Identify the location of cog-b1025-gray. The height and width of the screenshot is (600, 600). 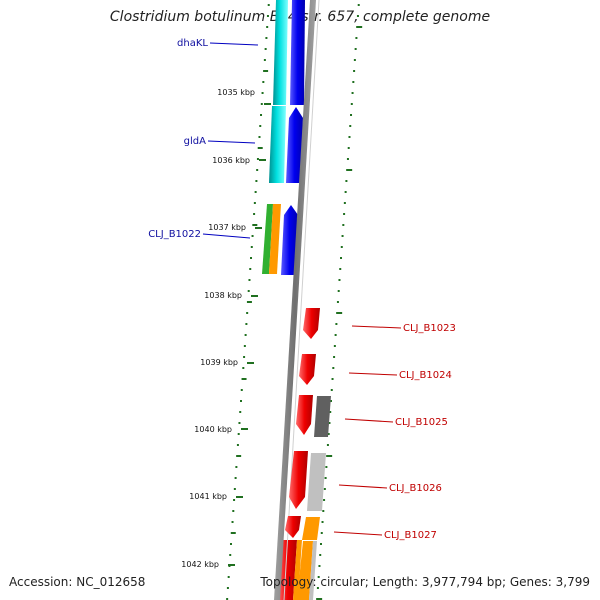
(322, 416).